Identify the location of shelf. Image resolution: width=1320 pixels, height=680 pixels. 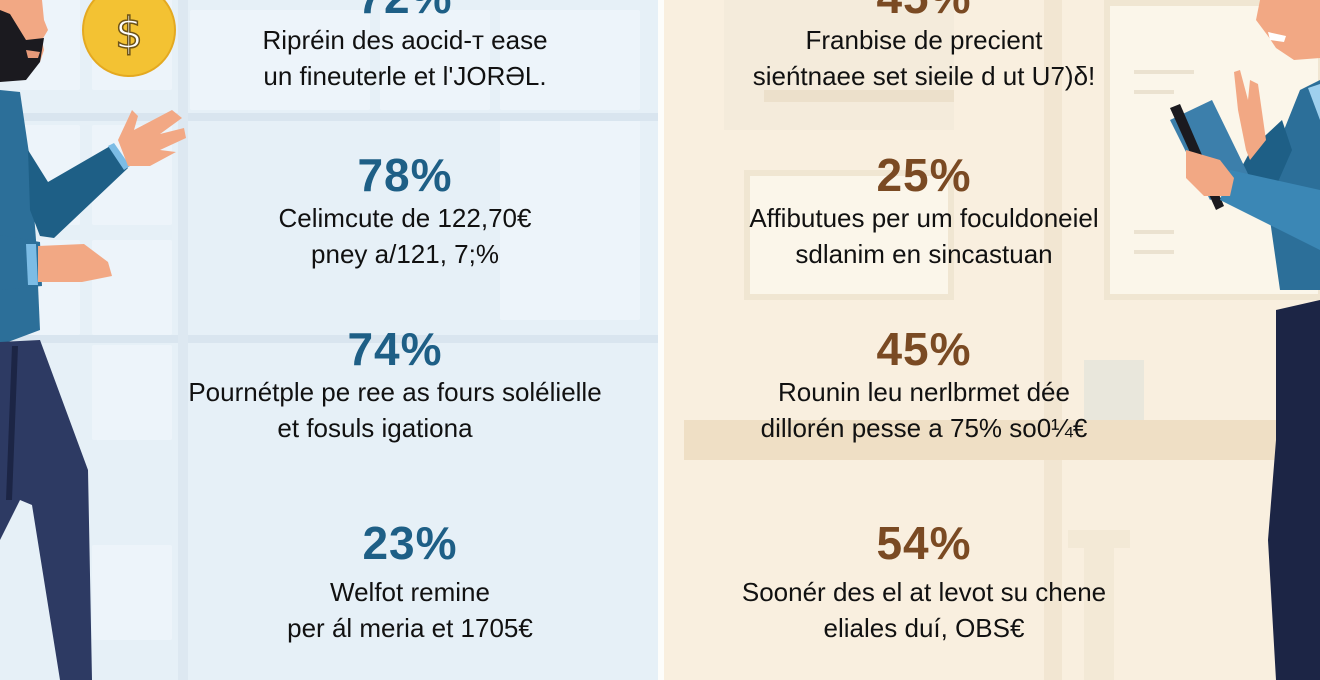
(839, 65).